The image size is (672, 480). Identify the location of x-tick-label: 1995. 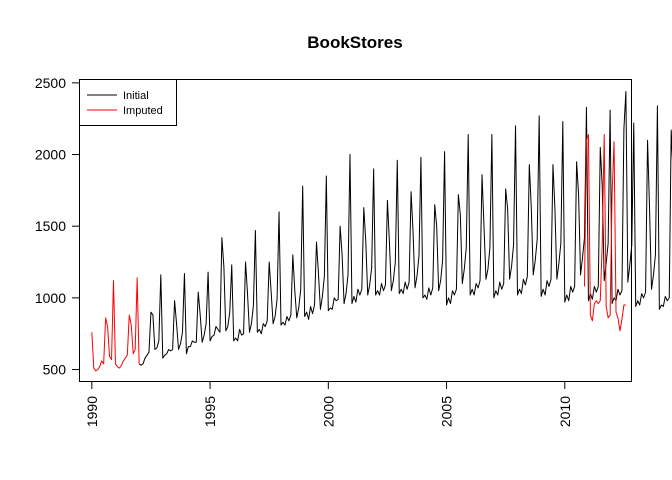
(210, 411).